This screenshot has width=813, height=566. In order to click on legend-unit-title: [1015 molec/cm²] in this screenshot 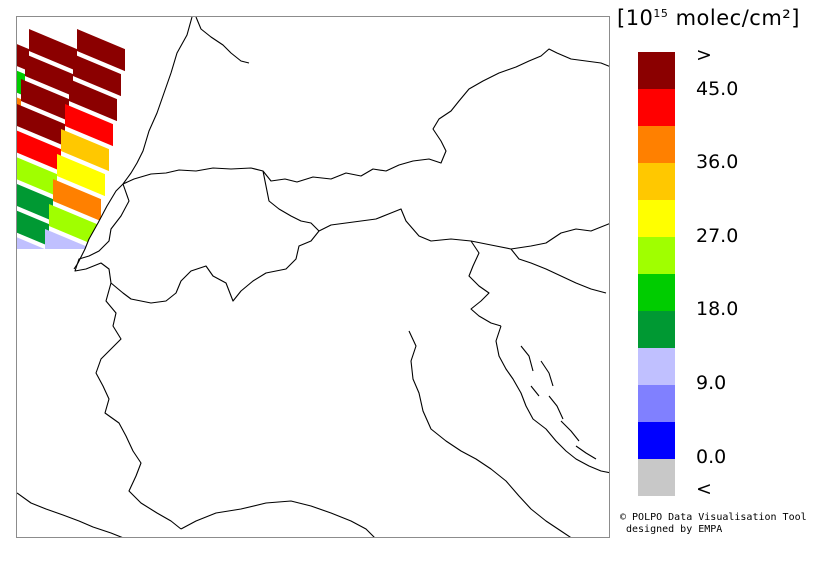, I will do `click(708, 18)`.